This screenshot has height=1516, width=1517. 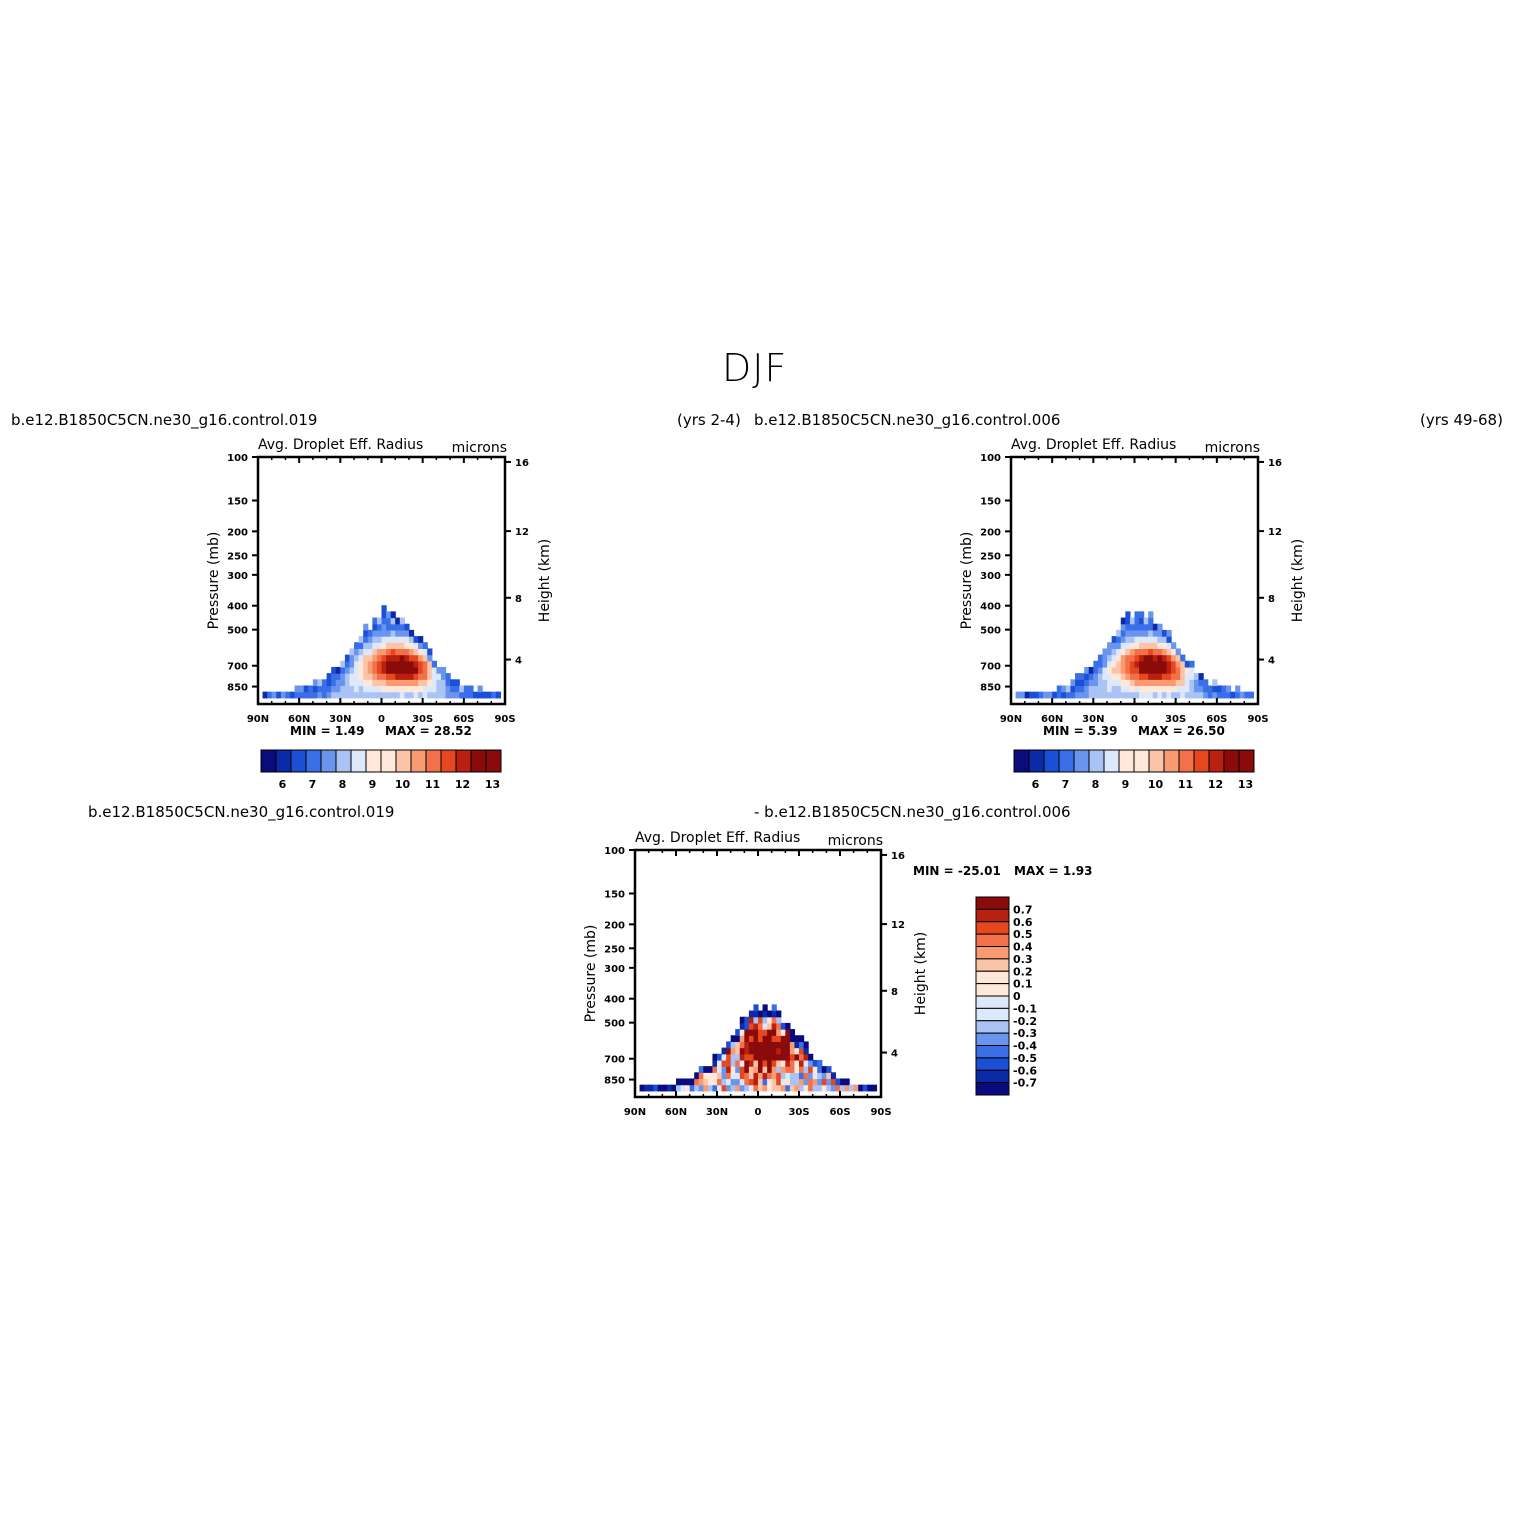 I want to click on colorbar-tick-label: 7, so click(x=313, y=784).